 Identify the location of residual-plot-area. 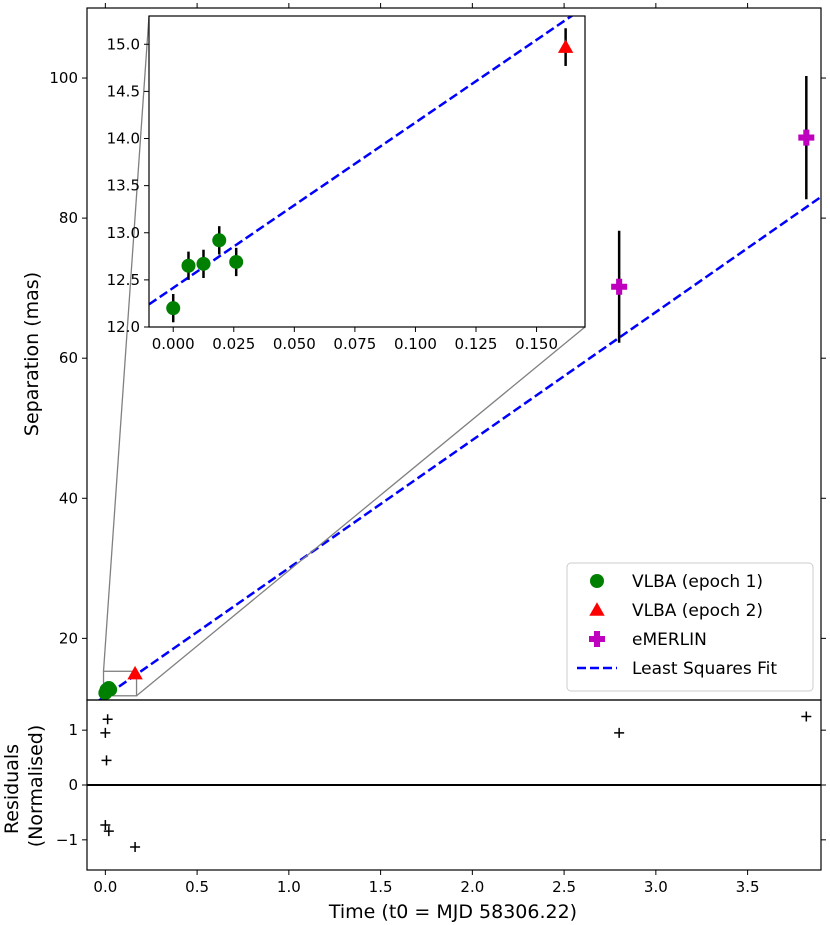
(454, 781).